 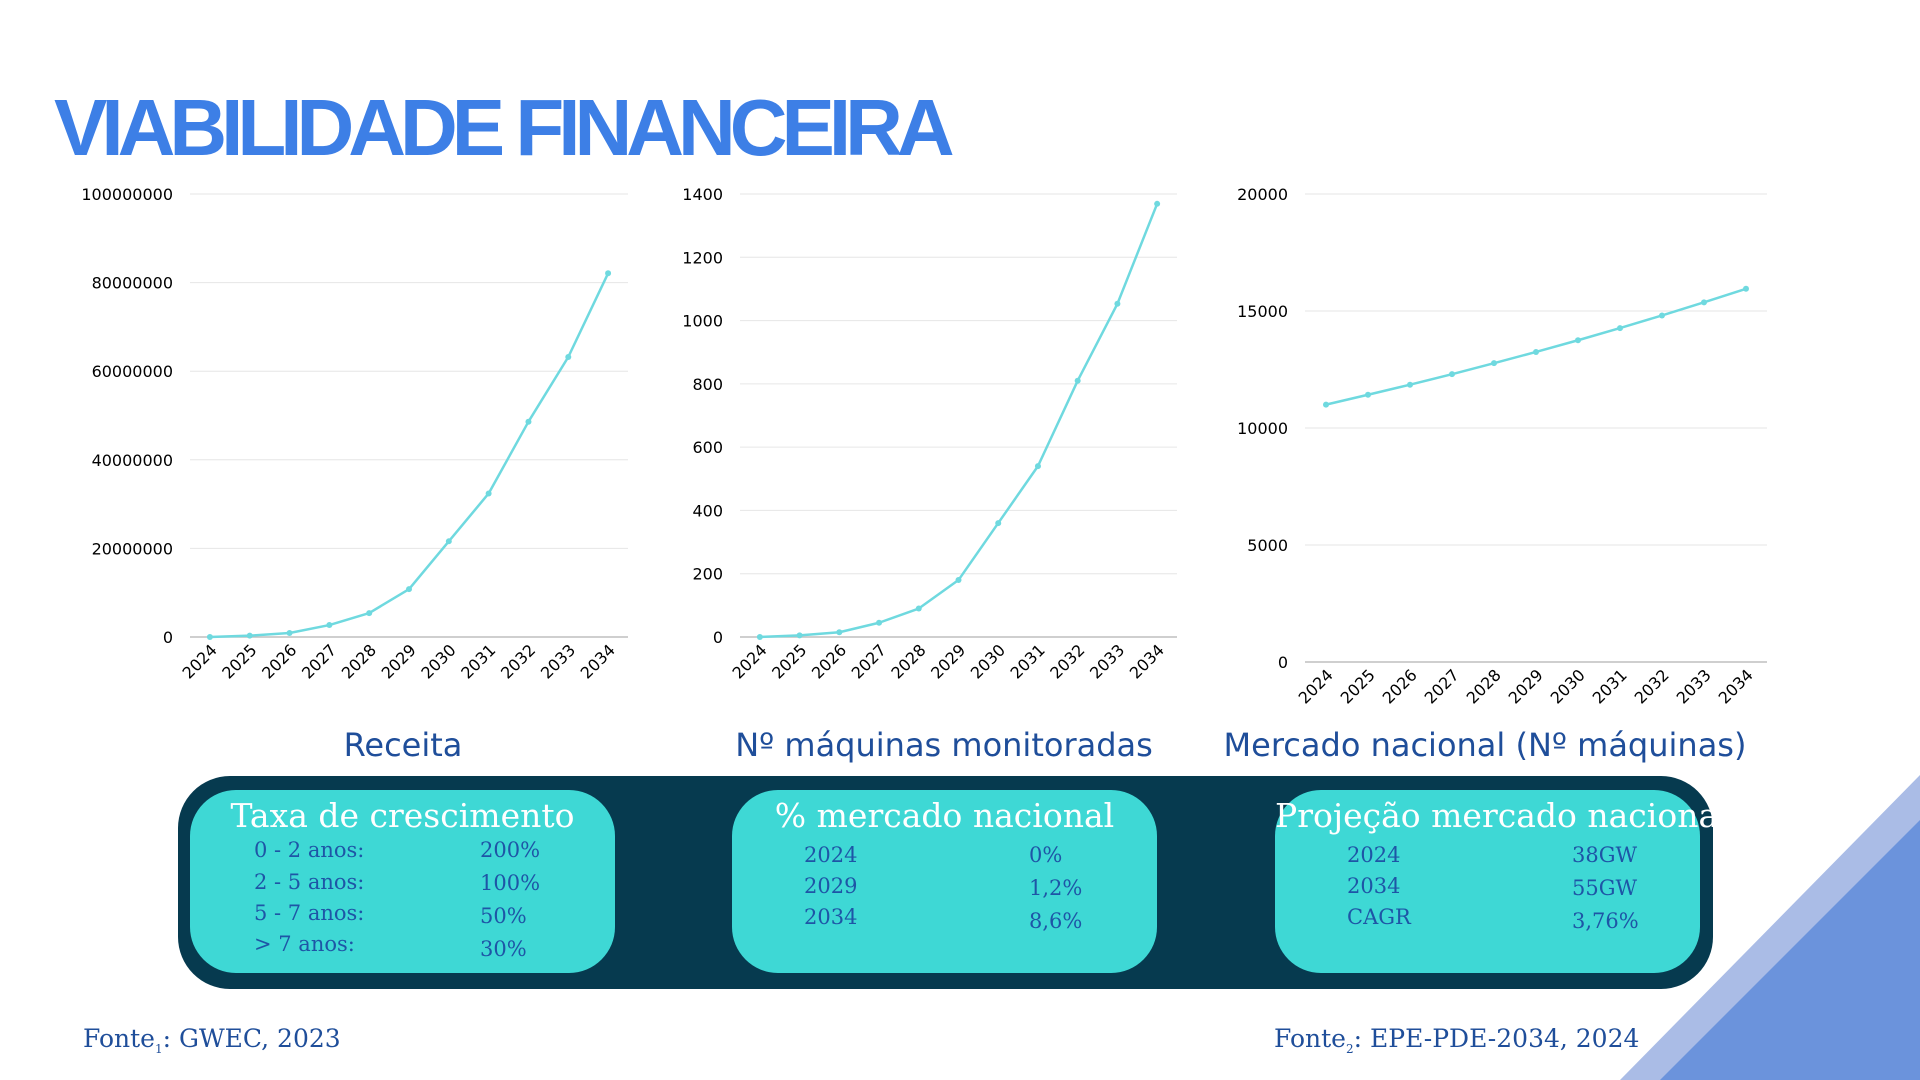 I want to click on y-tick-label: 15000, so click(x=1262, y=311).